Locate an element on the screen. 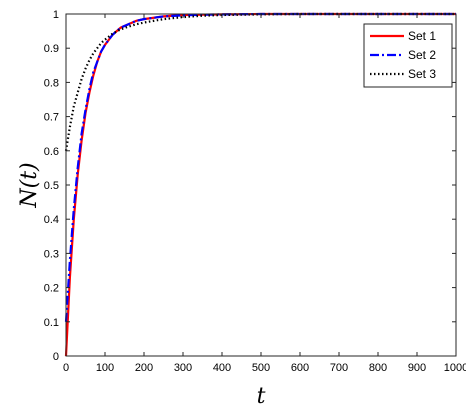 The width and height of the screenshot is (466, 408). legend-label: Set 3 is located at coordinates (422, 74).